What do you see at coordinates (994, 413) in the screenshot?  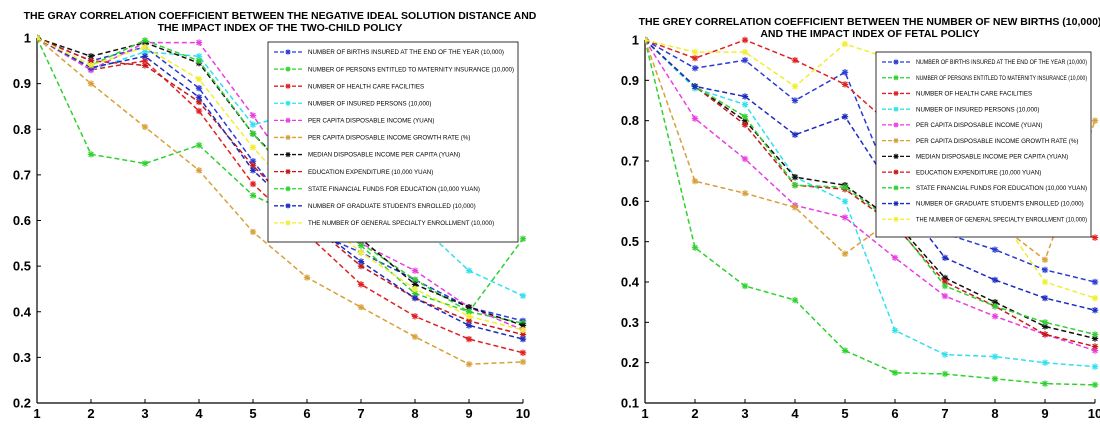 I see `x-tick-label: 8` at bounding box center [994, 413].